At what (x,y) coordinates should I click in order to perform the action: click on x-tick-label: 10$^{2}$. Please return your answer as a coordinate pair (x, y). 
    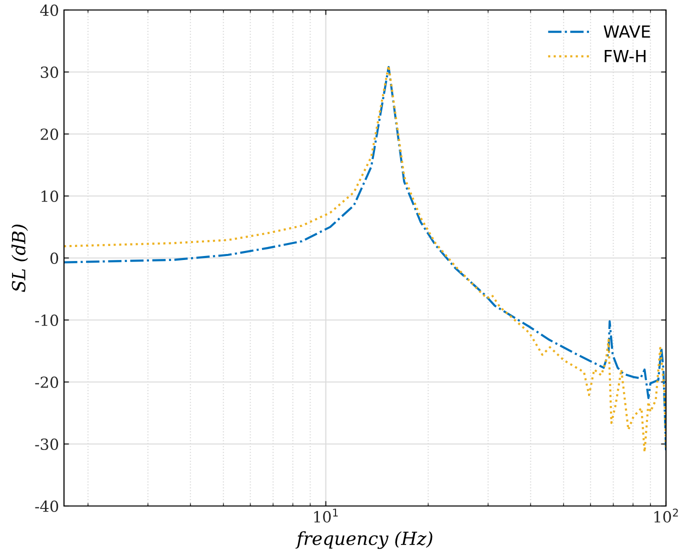
    Looking at the image, I should click on (666, 515).